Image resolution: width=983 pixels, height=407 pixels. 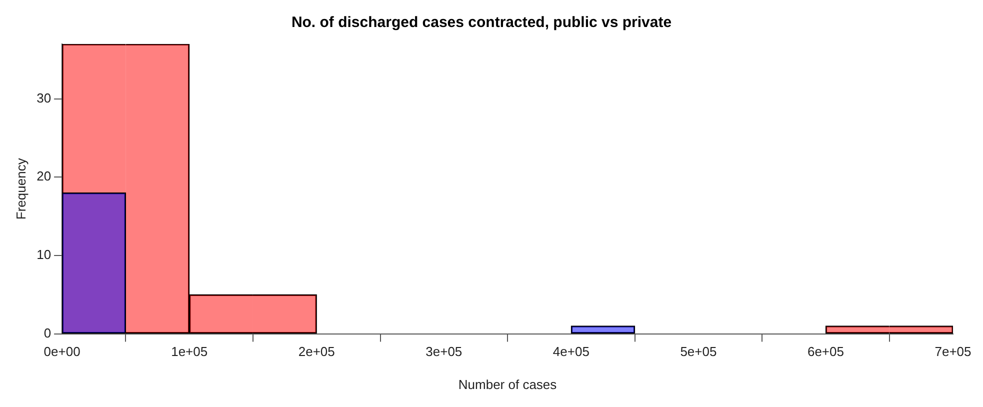 I want to click on y-tick-label: 0, so click(x=48, y=332).